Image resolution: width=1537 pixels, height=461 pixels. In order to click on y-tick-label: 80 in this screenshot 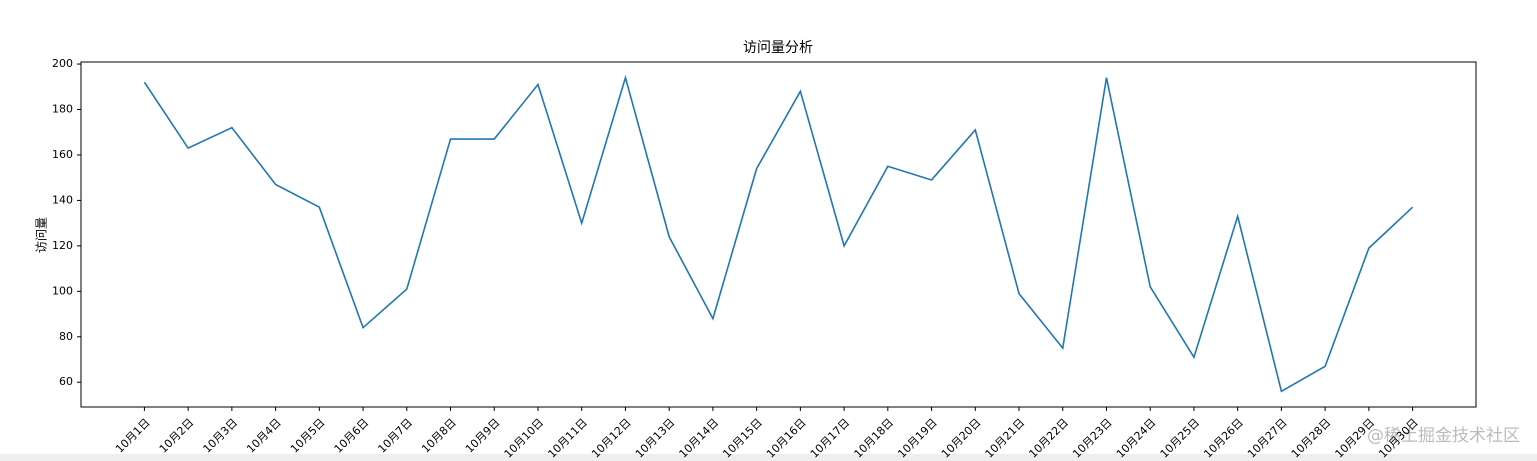, I will do `click(66, 336)`.